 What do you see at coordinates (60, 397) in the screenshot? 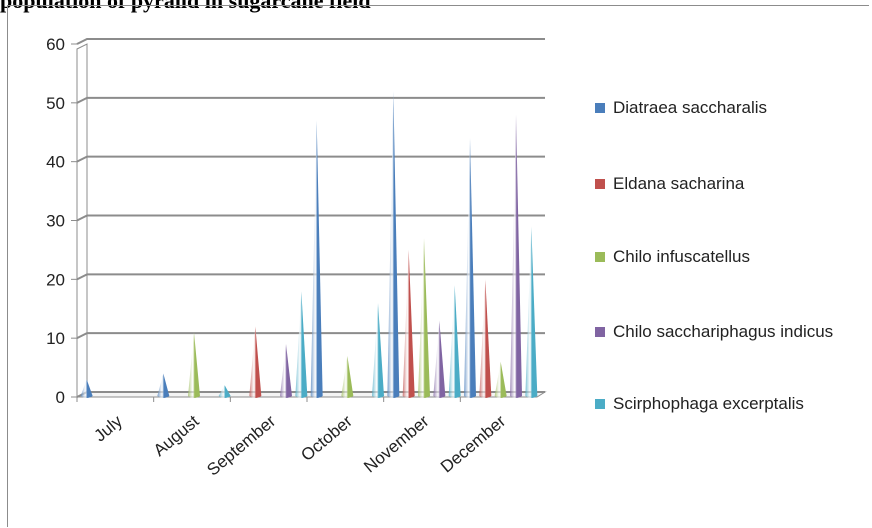
I see `y-tick-label: 0` at bounding box center [60, 397].